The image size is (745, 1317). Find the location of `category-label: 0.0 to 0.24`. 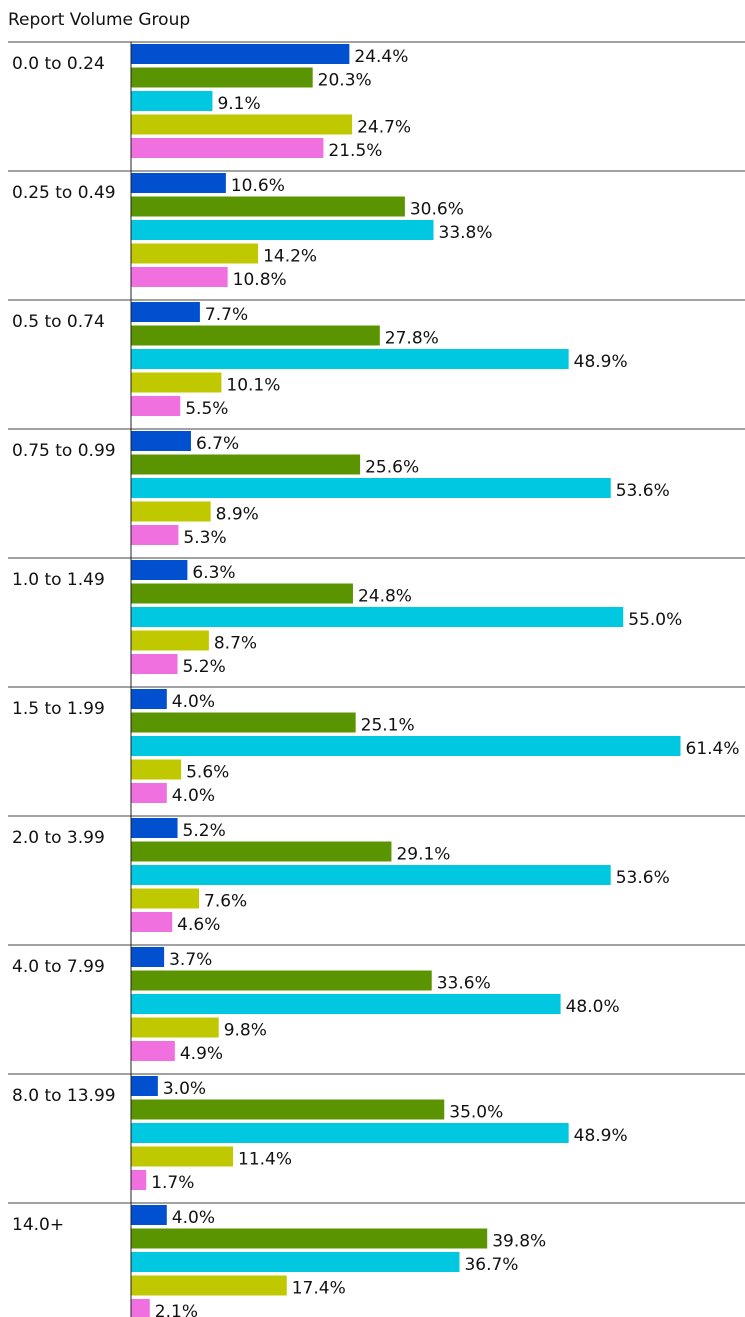

category-label: 0.0 to 0.24 is located at coordinates (58, 64).